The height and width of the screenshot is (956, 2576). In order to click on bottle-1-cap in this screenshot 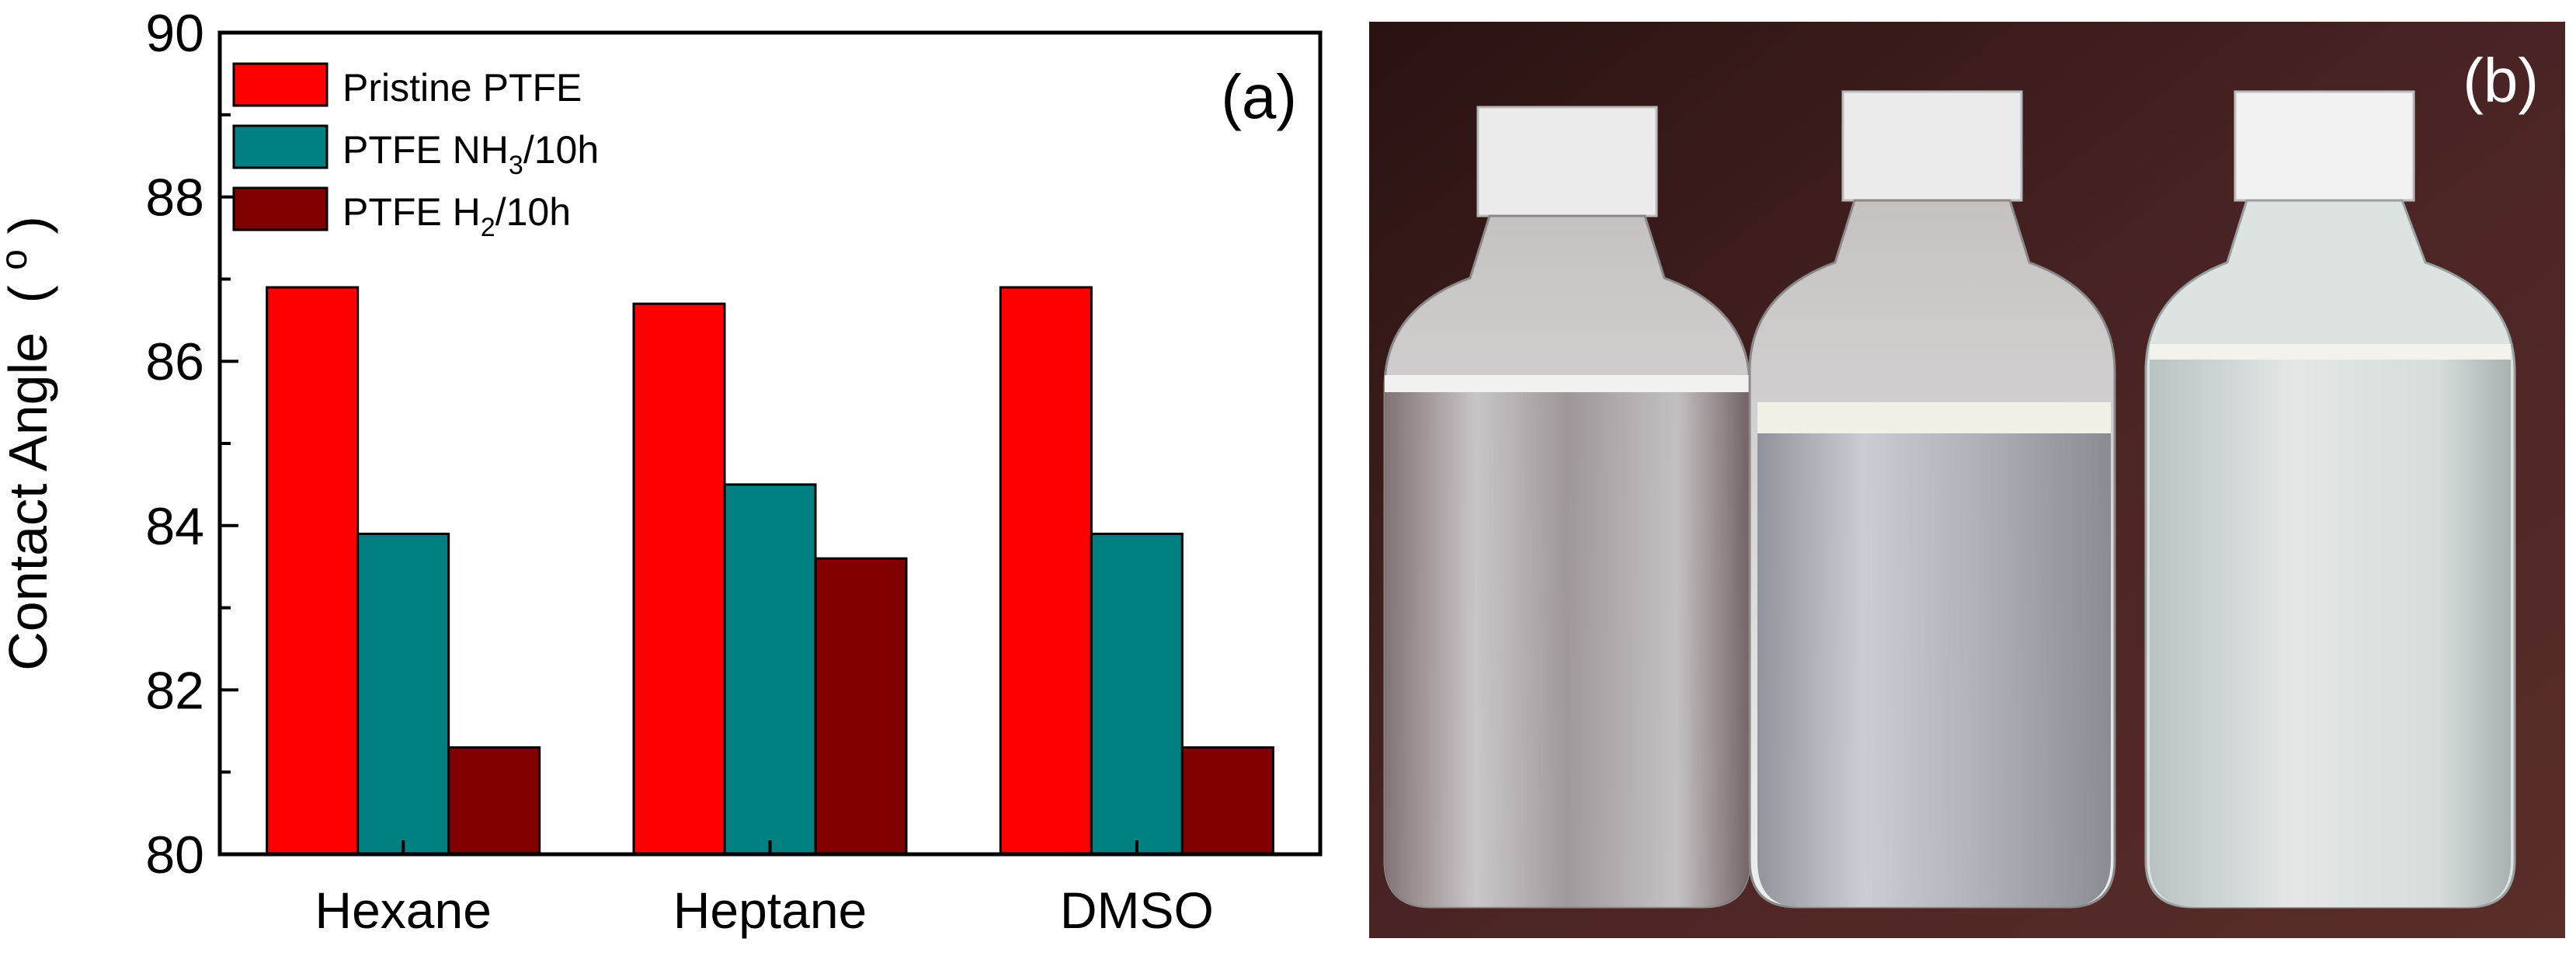, I will do `click(1567, 162)`.